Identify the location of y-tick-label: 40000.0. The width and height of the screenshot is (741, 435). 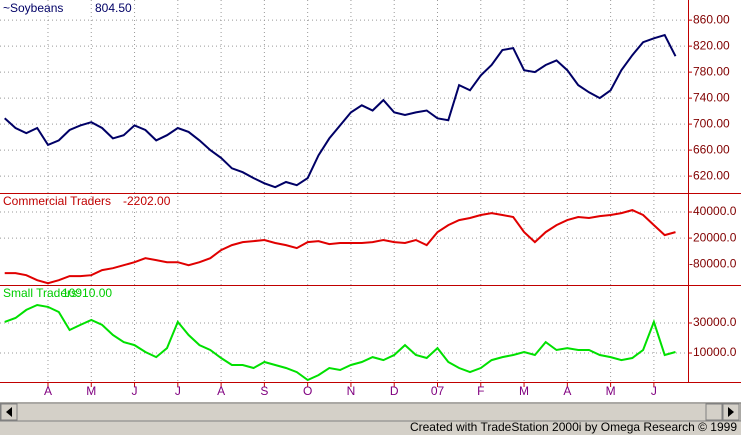
(715, 211).